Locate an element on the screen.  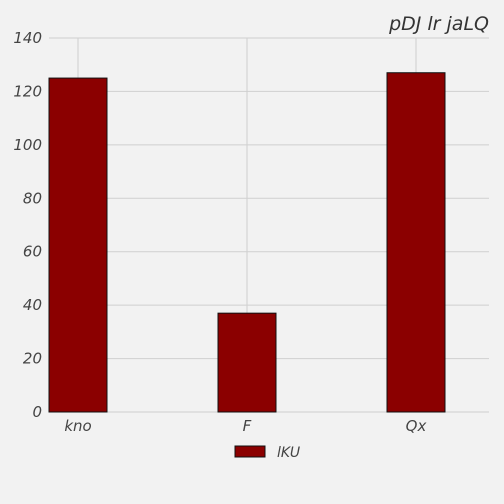
x-axis-ticks: kno F Qx is located at coordinates (245, 426).